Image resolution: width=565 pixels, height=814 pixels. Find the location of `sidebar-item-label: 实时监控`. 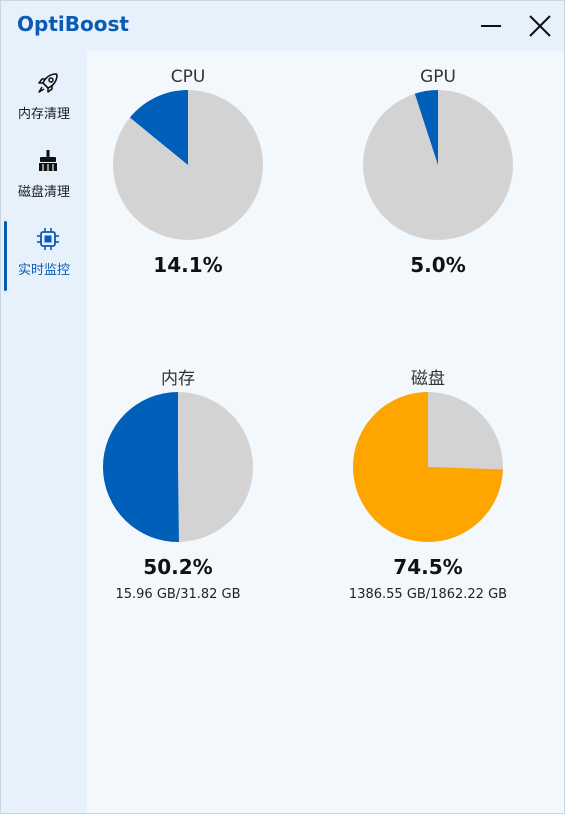

sidebar-item-label: 实时监控 is located at coordinates (43, 270).